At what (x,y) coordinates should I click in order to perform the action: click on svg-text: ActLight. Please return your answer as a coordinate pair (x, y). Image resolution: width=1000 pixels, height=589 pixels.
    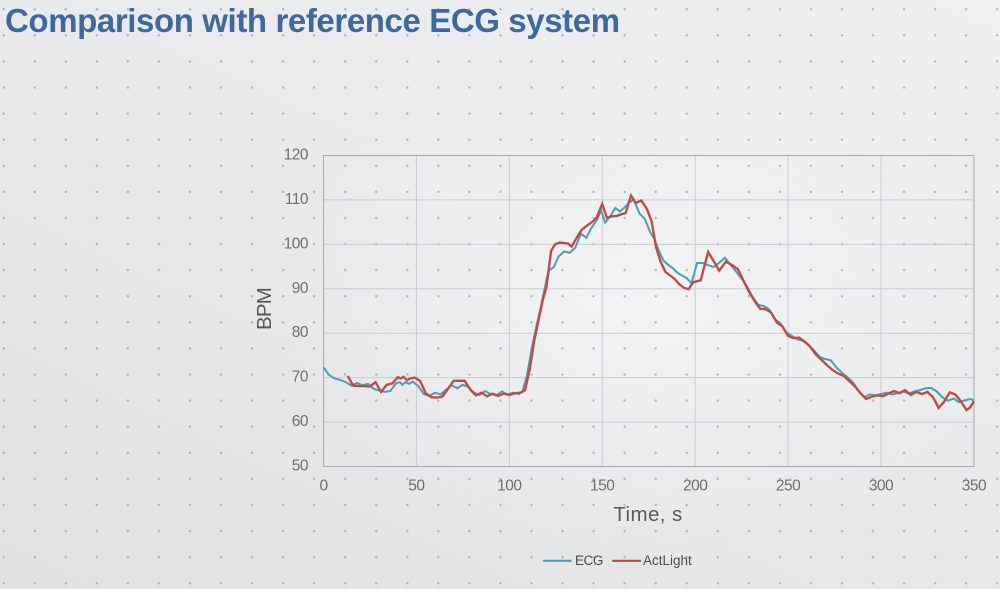
    Looking at the image, I should click on (667, 560).